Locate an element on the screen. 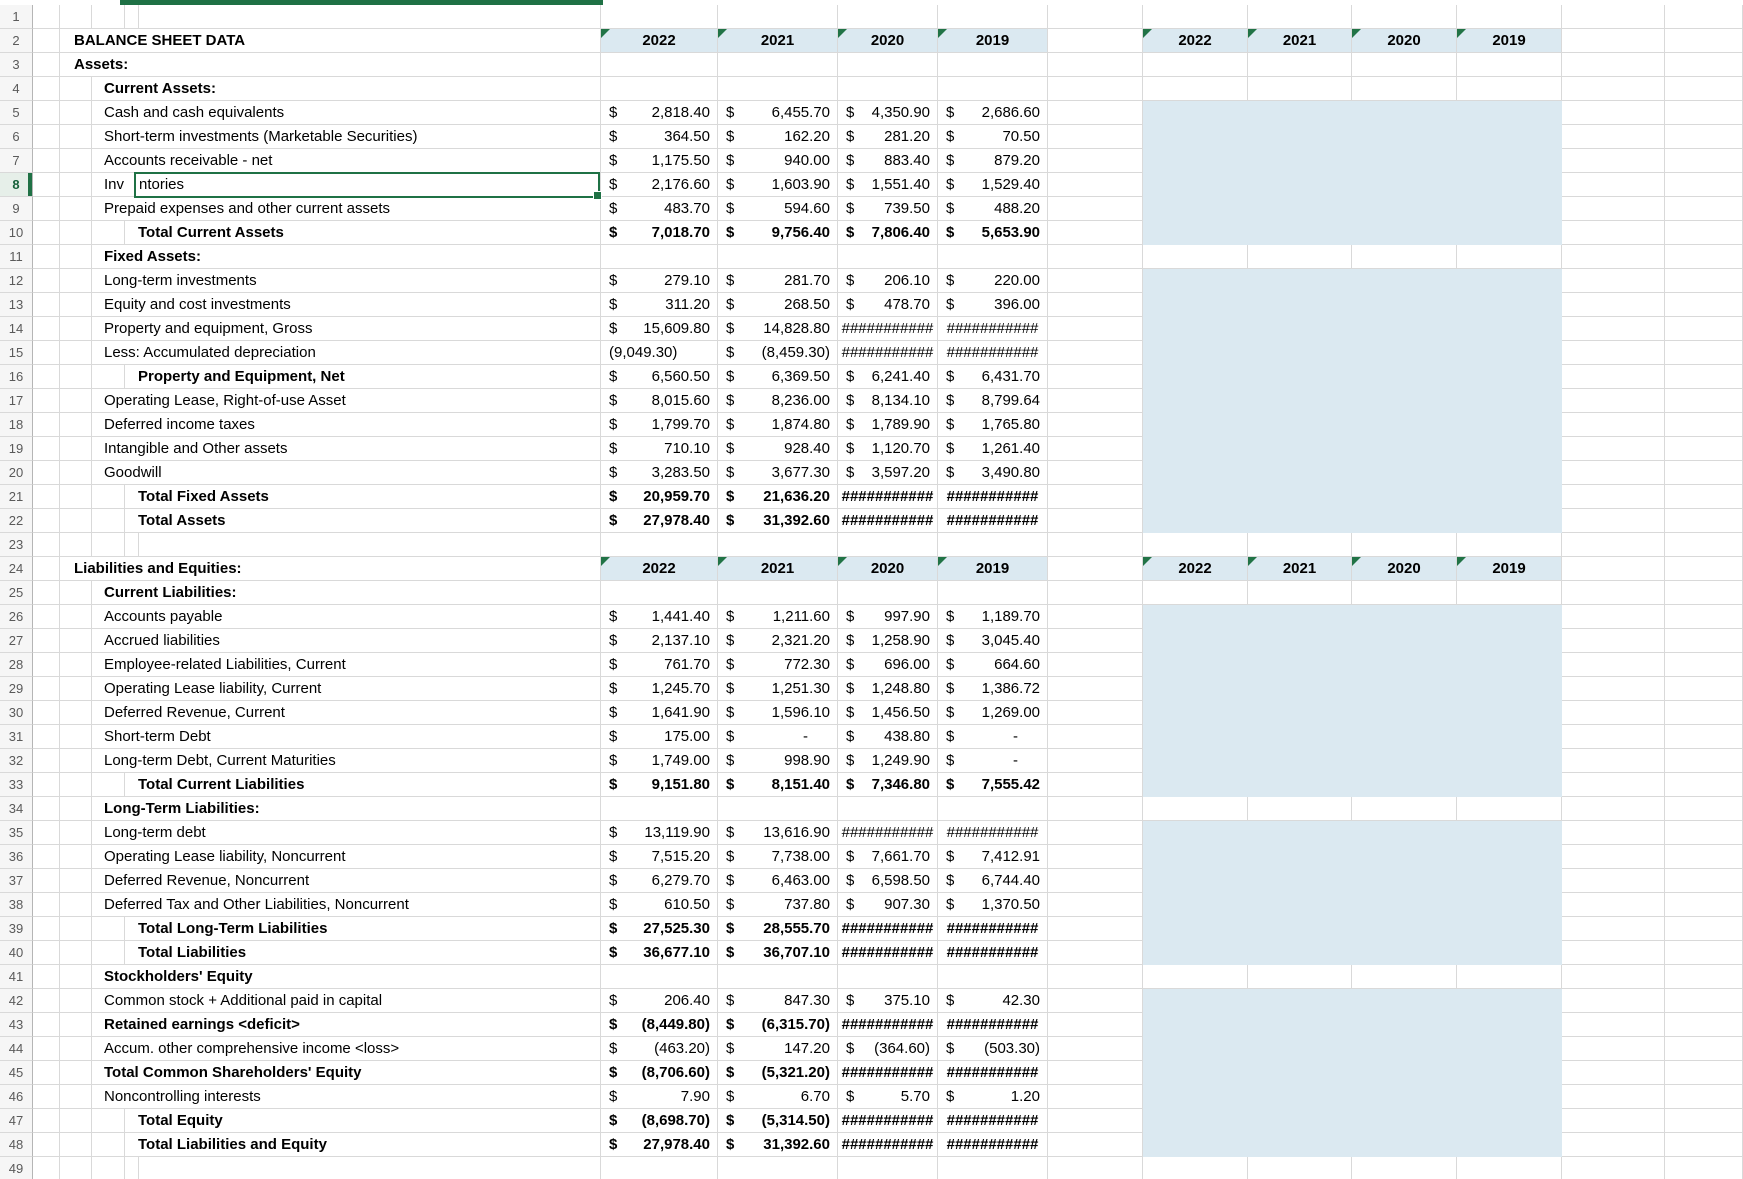  cell-r9-L-2019: $488.20 is located at coordinates (993, 209).